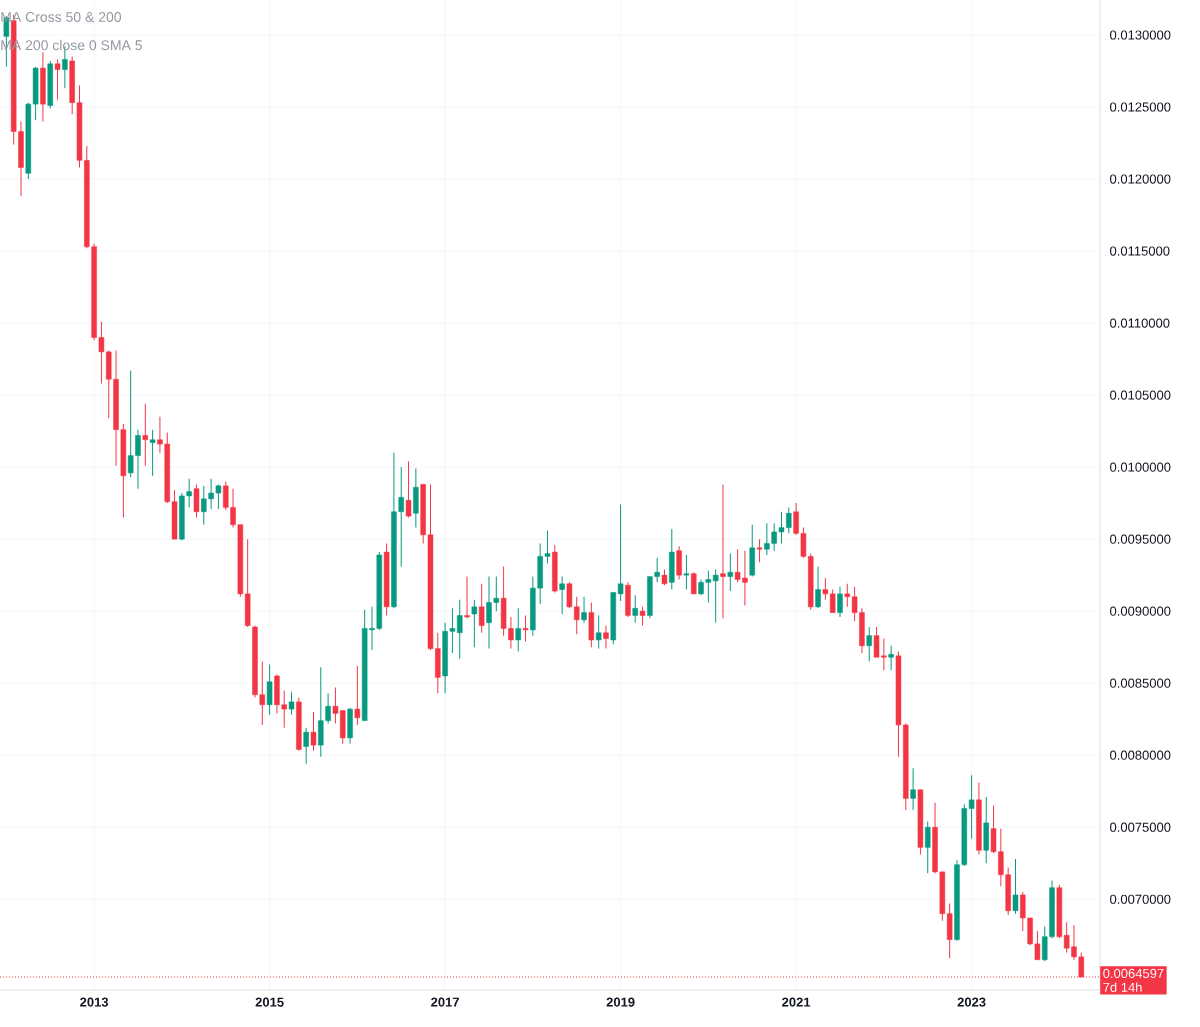  Describe the element at coordinates (1140, 683) in the screenshot. I see `y-tick-label: 0.0085000` at that location.